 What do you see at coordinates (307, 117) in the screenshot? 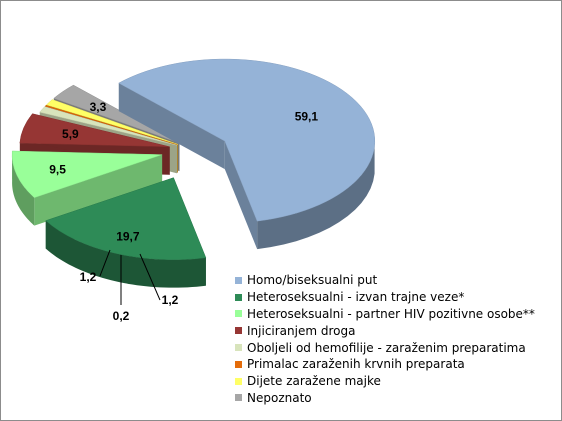
I see `data-label-0: 59,1` at bounding box center [307, 117].